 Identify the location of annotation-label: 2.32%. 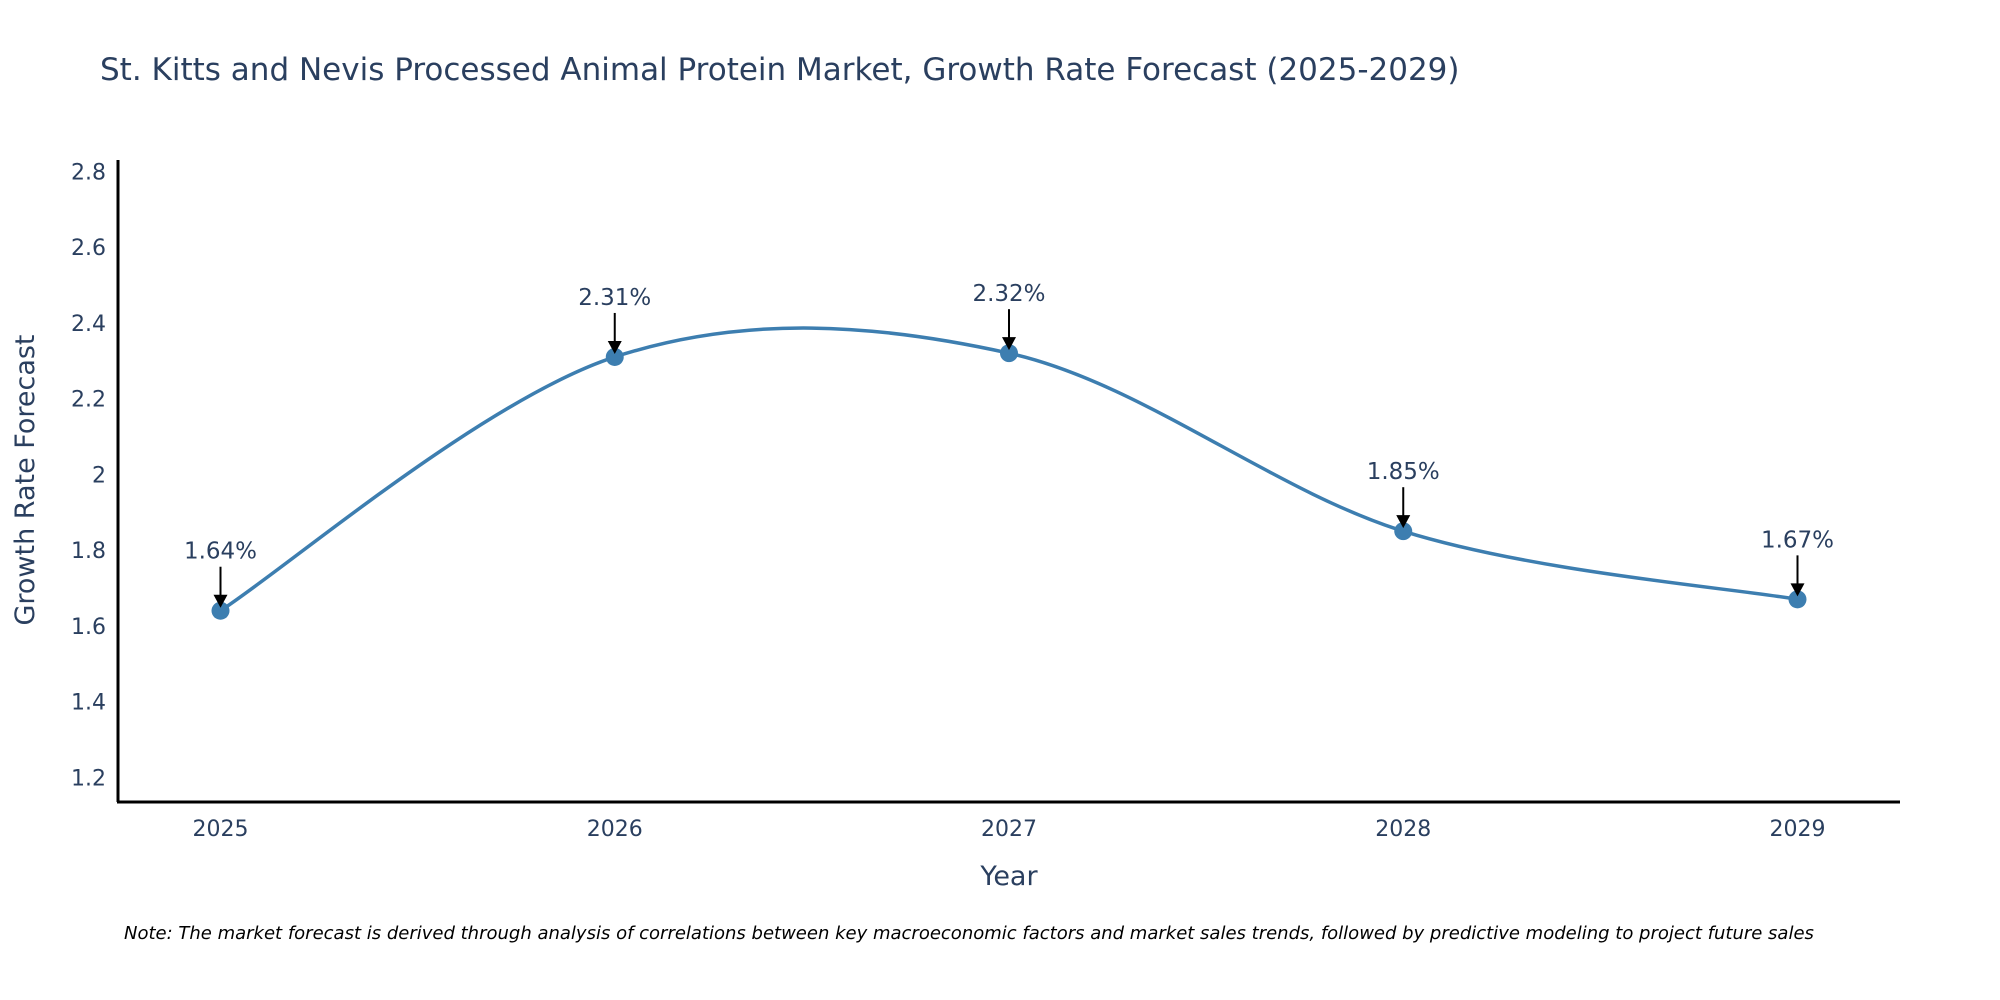
(1008, 294).